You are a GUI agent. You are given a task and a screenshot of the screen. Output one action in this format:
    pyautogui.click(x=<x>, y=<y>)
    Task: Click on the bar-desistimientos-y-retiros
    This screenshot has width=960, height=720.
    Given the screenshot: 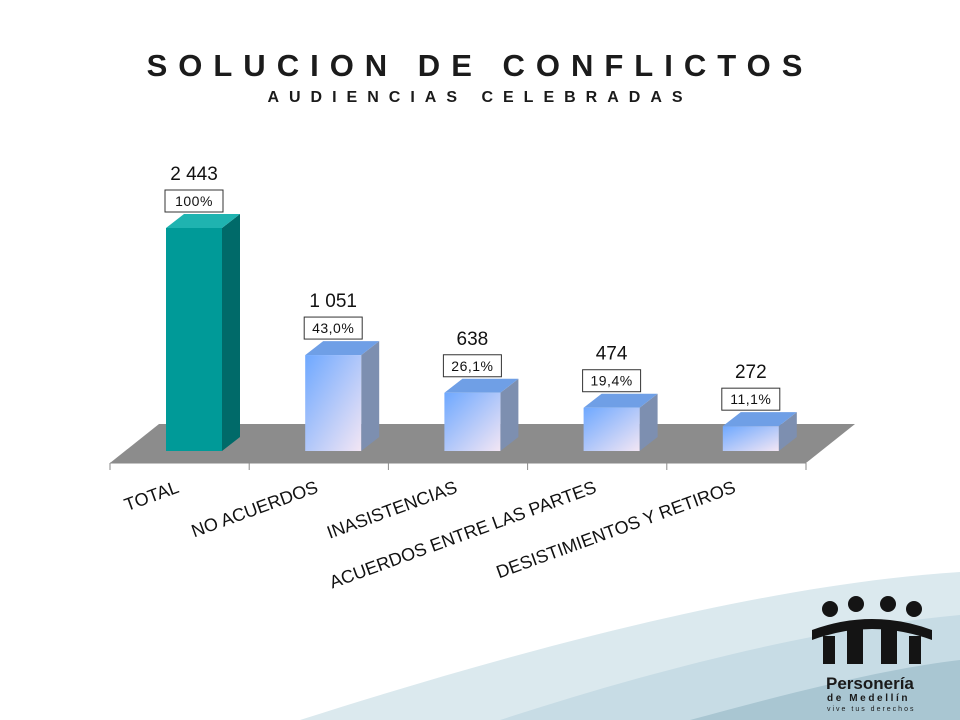 What is the action you would take?
    pyautogui.click(x=759, y=431)
    